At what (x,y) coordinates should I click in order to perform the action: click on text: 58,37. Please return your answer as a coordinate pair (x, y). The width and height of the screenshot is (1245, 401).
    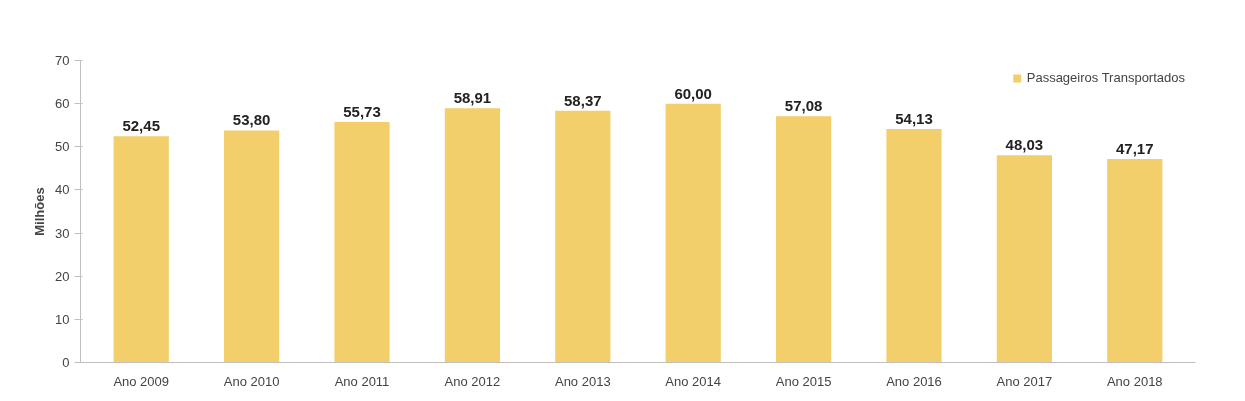
    Looking at the image, I should click on (583, 100).